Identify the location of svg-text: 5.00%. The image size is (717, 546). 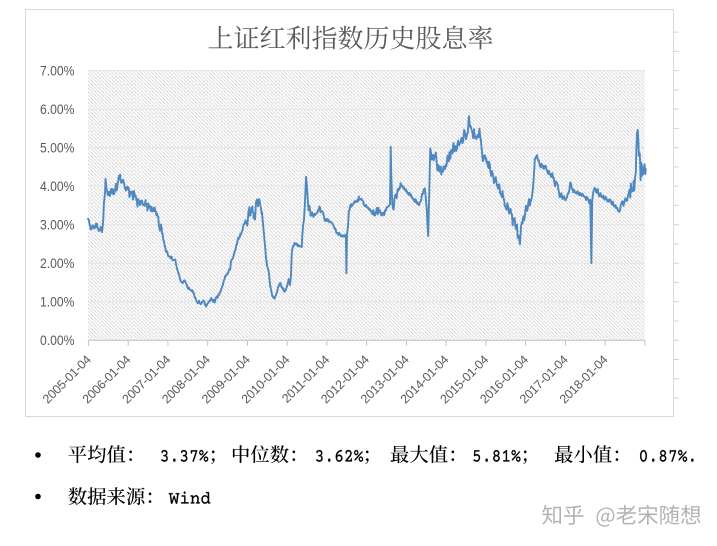
(57, 148).